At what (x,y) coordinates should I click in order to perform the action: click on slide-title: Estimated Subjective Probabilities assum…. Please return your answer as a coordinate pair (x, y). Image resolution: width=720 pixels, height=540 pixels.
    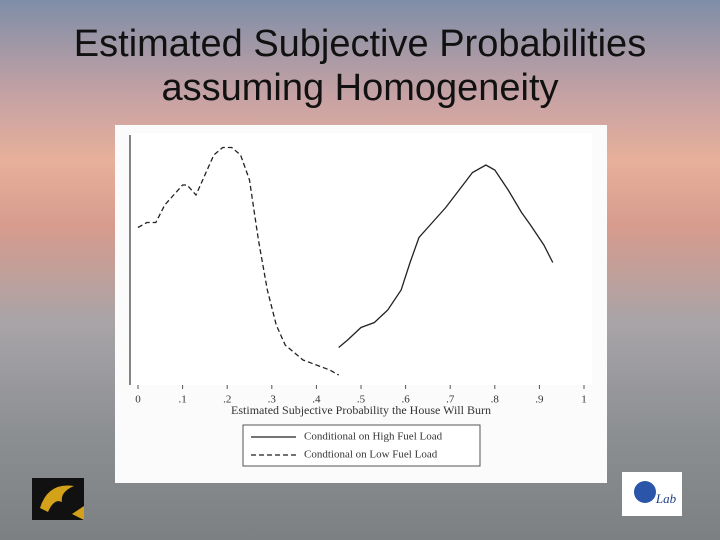
    Looking at the image, I should click on (360, 66).